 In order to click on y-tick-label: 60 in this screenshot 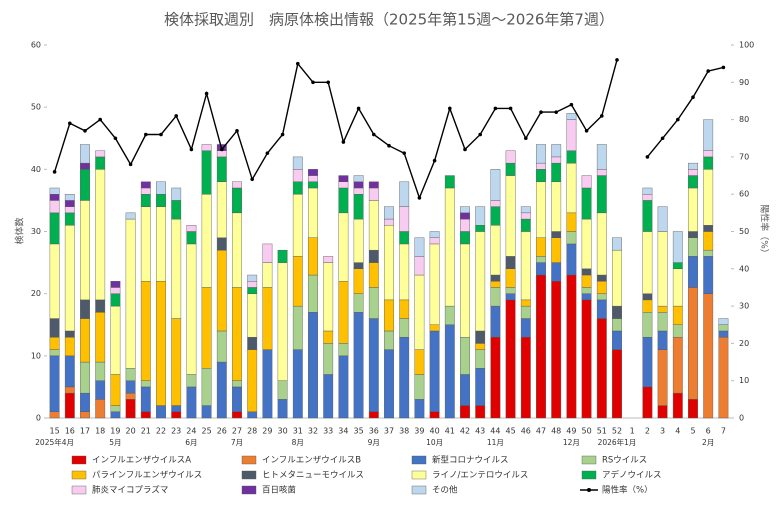, I will do `click(36, 45)`.